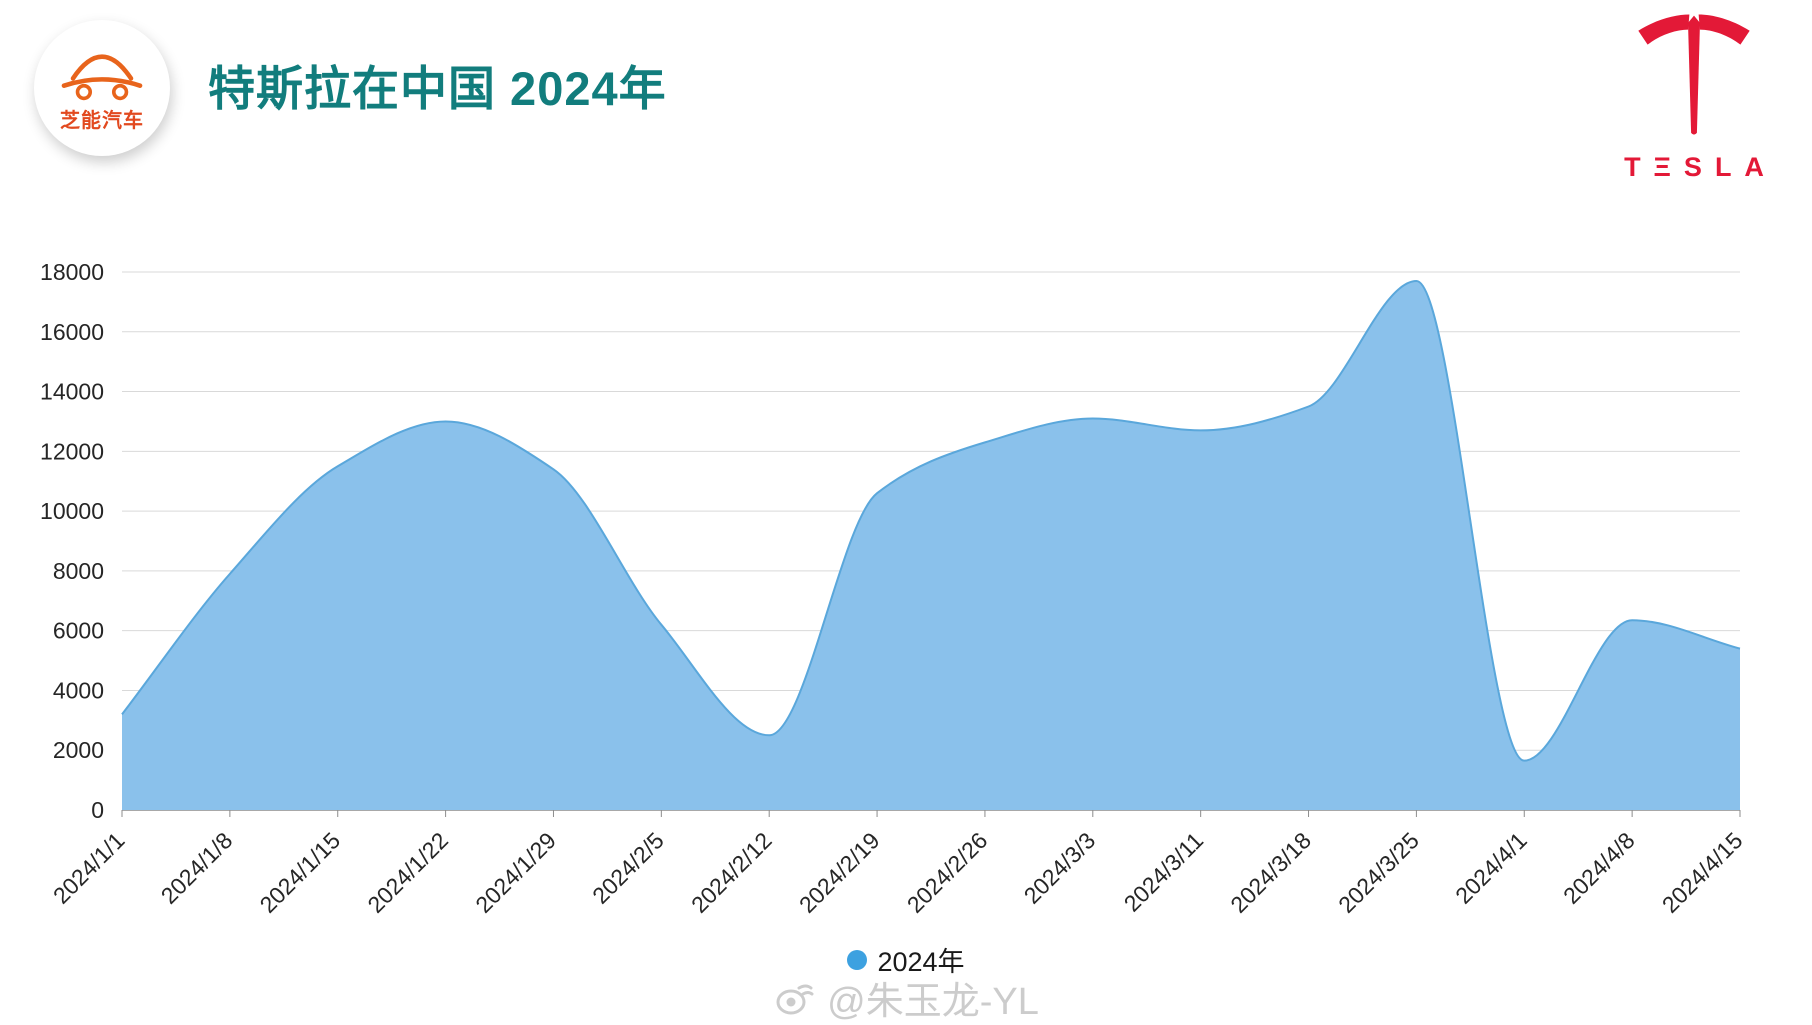 The height and width of the screenshot is (1025, 1812). Describe the element at coordinates (933, 1002) in the screenshot. I see `watermark-text: @朱玉龙-YL` at that location.